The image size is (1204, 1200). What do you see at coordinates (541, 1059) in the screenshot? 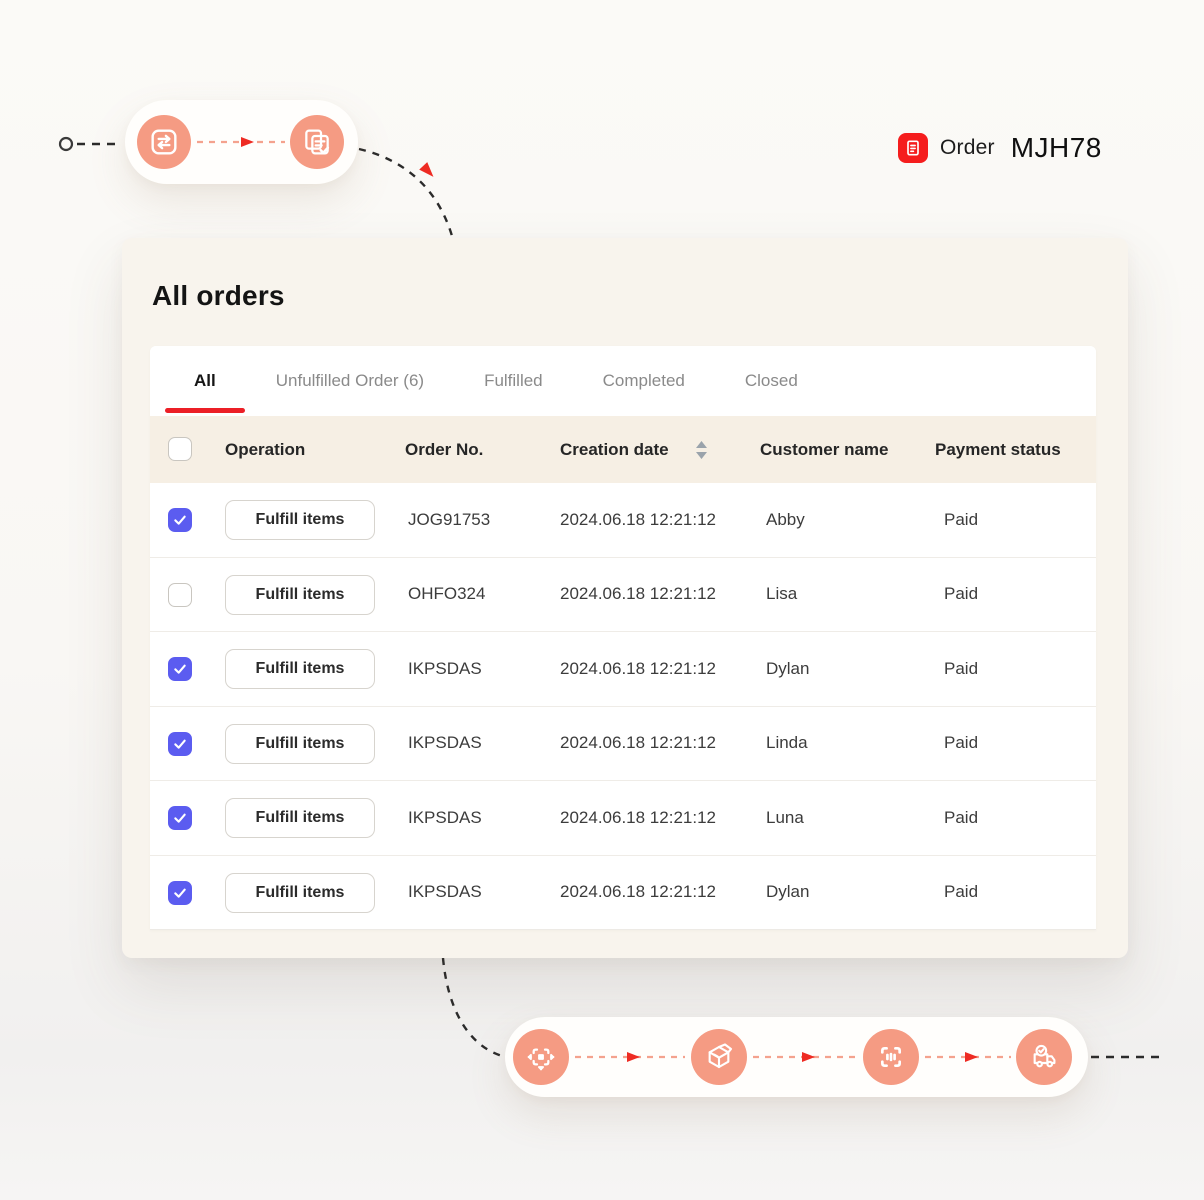
I see `dispatch-icon` at bounding box center [541, 1059].